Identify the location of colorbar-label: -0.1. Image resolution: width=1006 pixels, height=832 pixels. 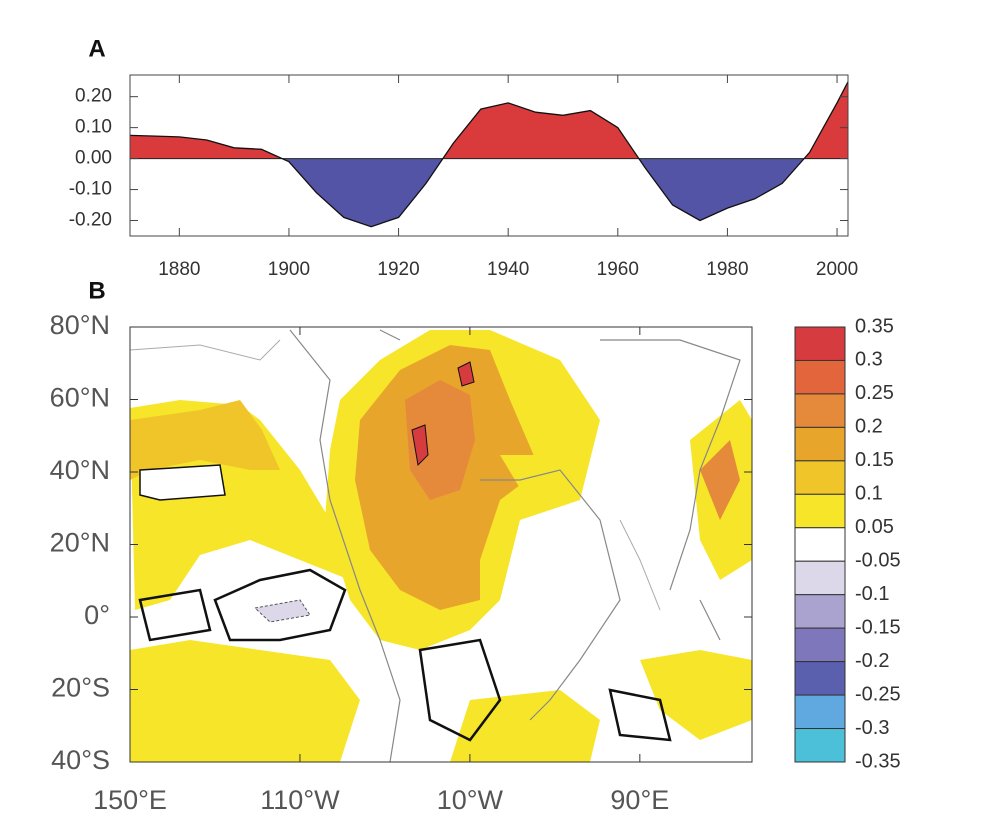
(872, 594).